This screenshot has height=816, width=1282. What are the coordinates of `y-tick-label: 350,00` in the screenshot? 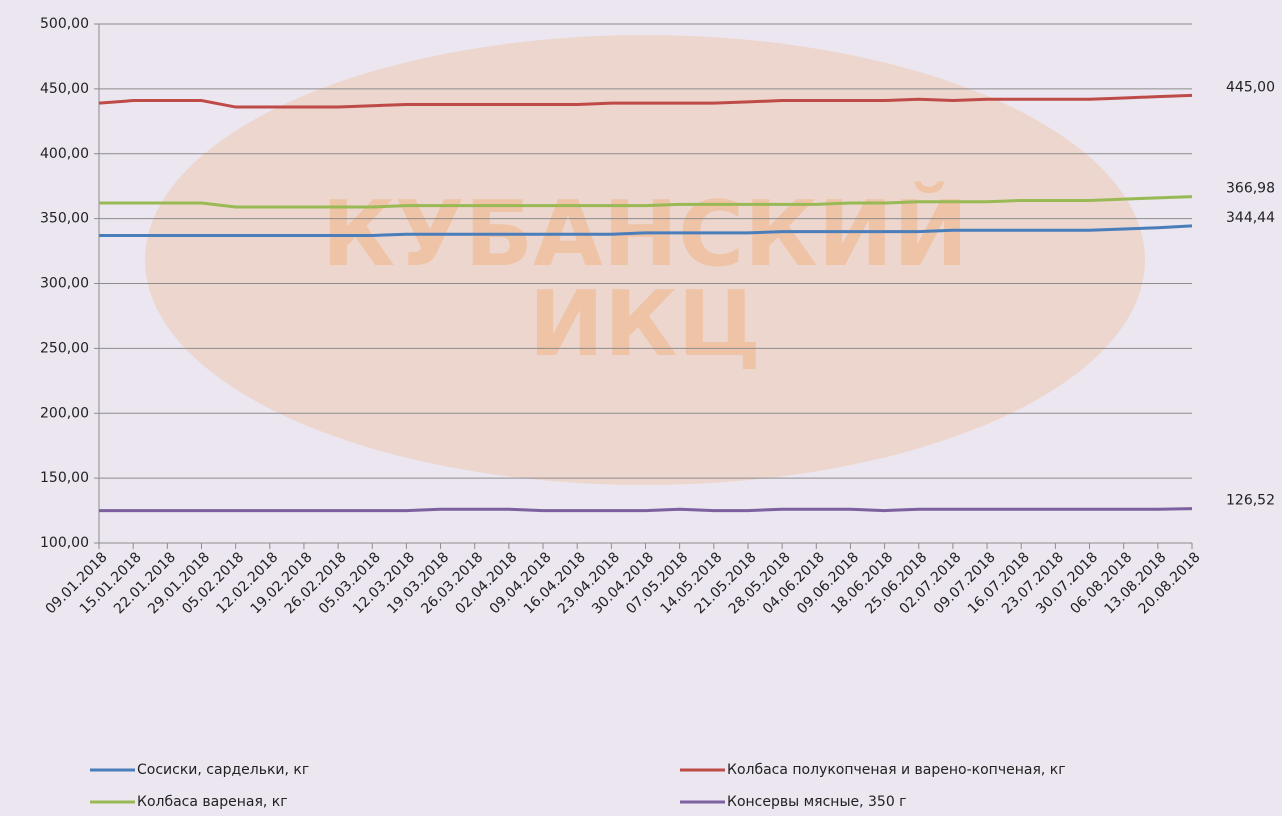 It's located at (64, 219).